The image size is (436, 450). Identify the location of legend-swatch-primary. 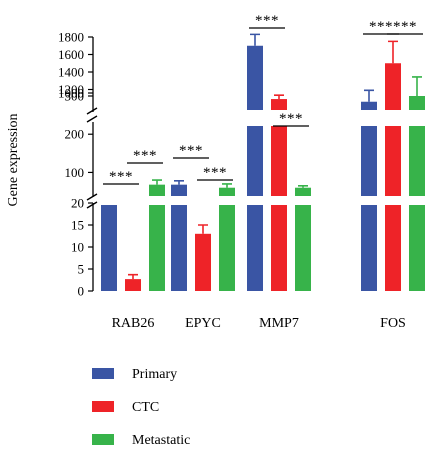
(103, 373).